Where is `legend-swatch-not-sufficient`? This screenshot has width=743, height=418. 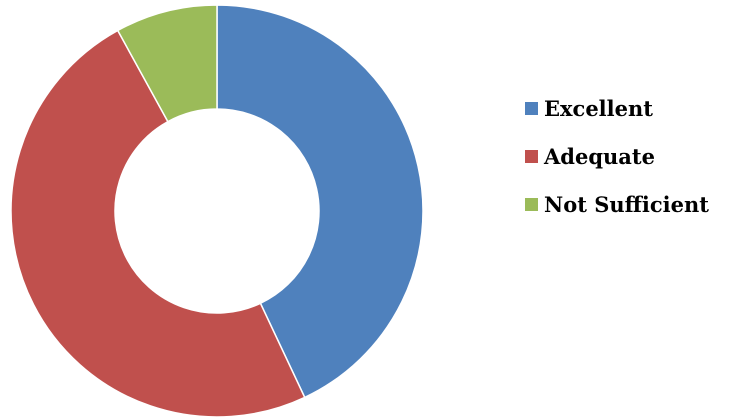
legend-swatch-not-sufficient is located at coordinates (531, 204).